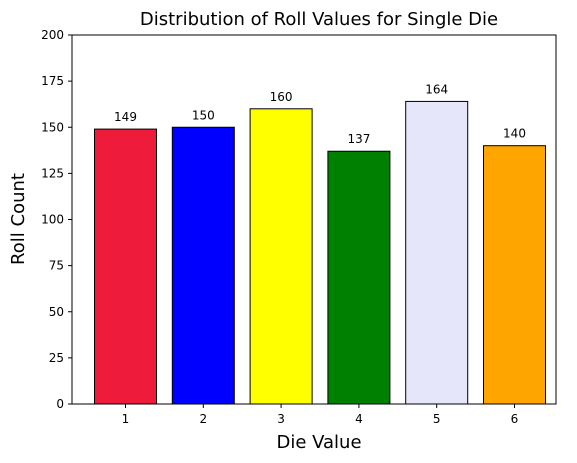 Image resolution: width=577 pixels, height=463 pixels. What do you see at coordinates (18, 219) in the screenshot?
I see `y-axis-label: Roll Count` at bounding box center [18, 219].